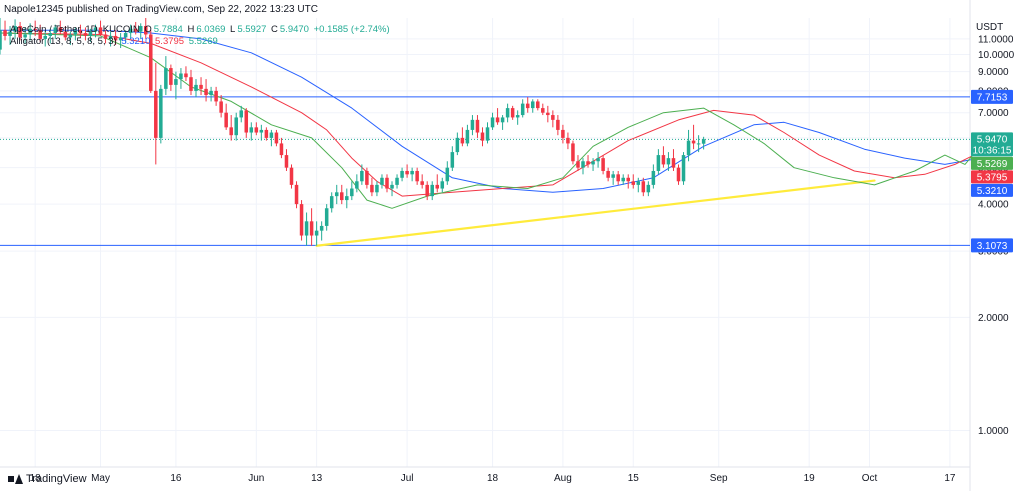  I want to click on level-price-label: 7.7153, so click(992, 97).